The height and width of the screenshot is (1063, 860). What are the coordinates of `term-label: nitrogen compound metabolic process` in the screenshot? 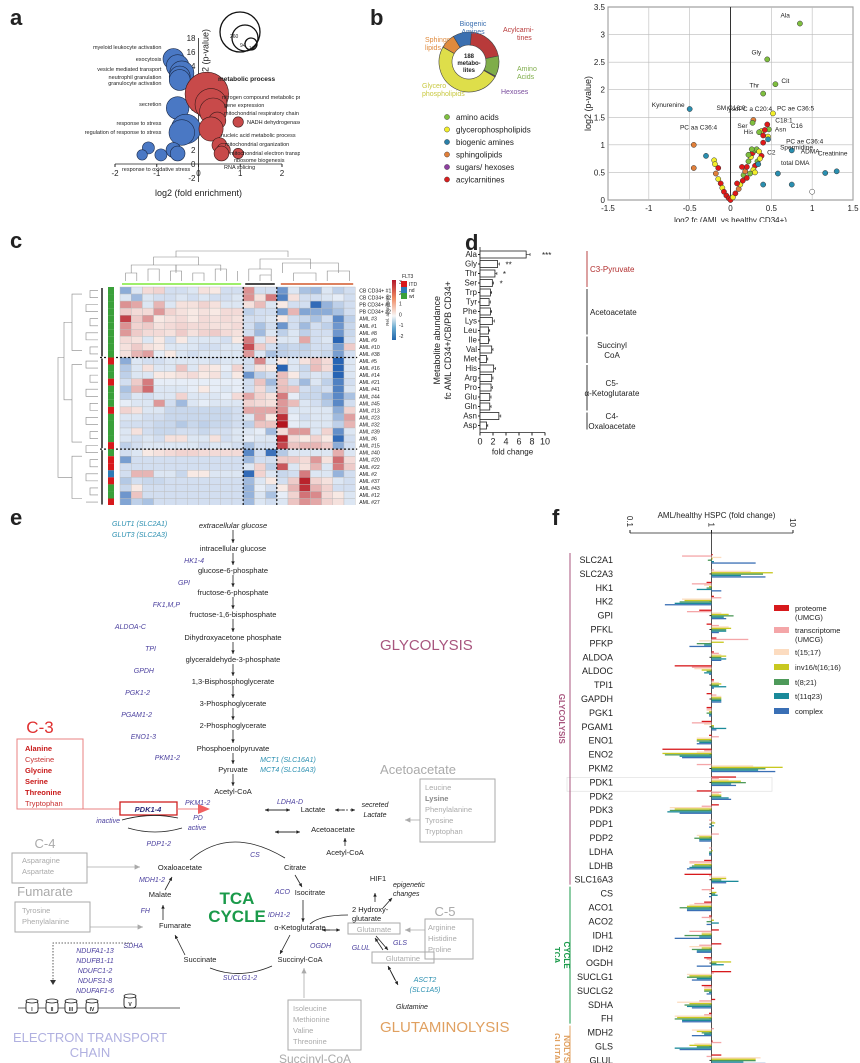 It's located at (261, 98).